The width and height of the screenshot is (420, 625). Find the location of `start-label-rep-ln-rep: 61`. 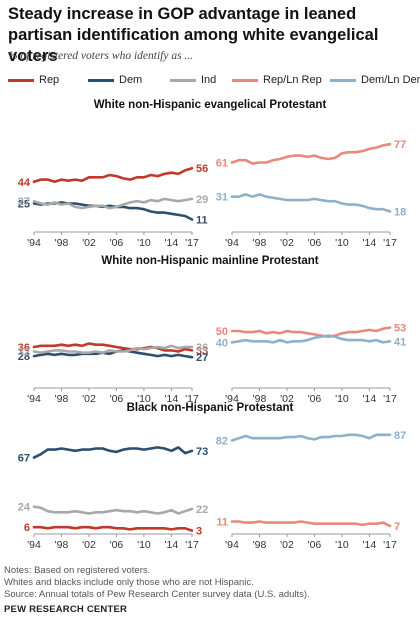

start-label-rep-ln-rep: 61 is located at coordinates (222, 163).